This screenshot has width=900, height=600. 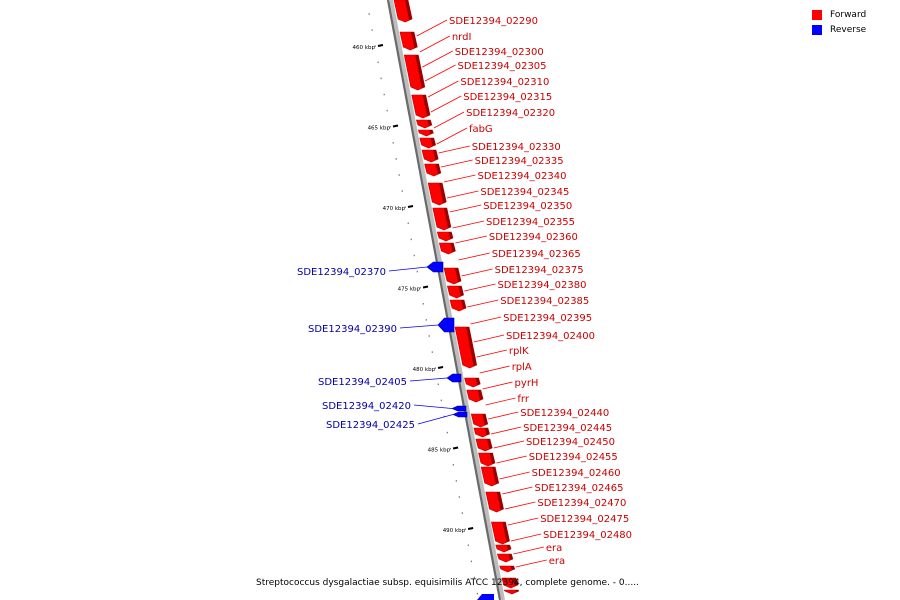 I want to click on forward-gene-label: rplA, so click(x=522, y=367).